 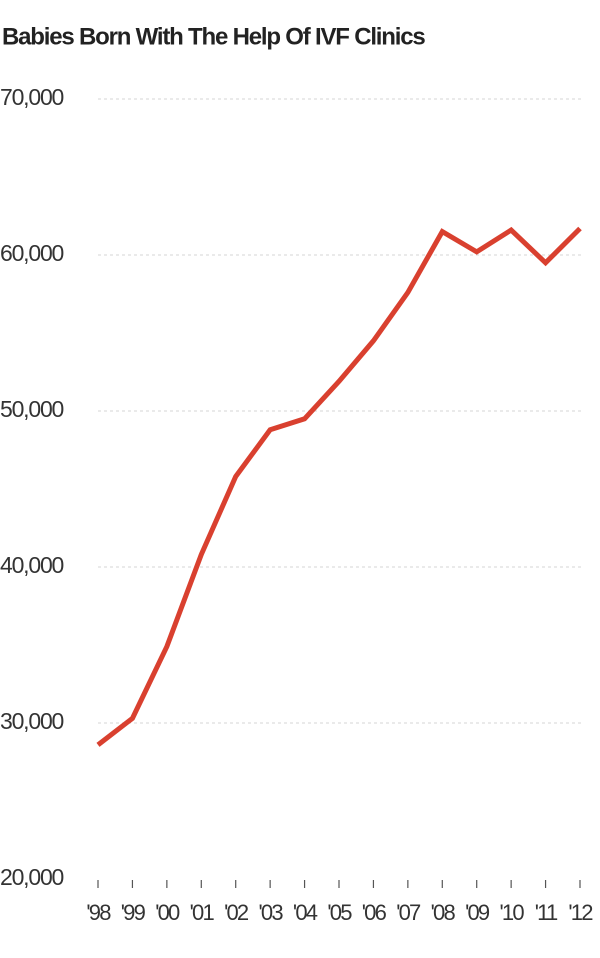 I want to click on x-tick-label: '10, so click(x=512, y=912).